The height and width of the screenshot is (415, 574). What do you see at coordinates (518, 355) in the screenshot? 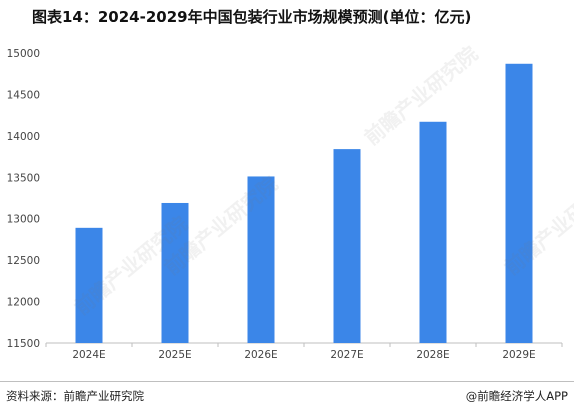
I see `x-tick-label: 2029E` at bounding box center [518, 355].